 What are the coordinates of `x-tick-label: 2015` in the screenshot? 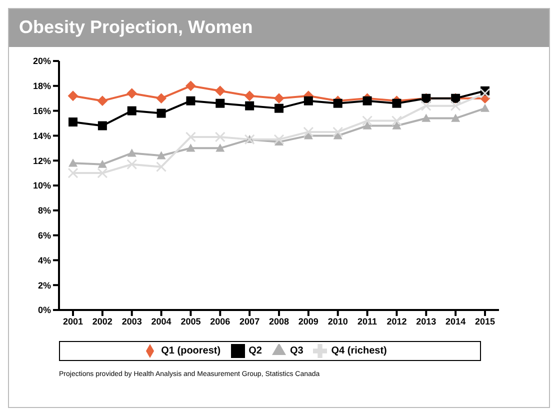 It's located at (485, 321).